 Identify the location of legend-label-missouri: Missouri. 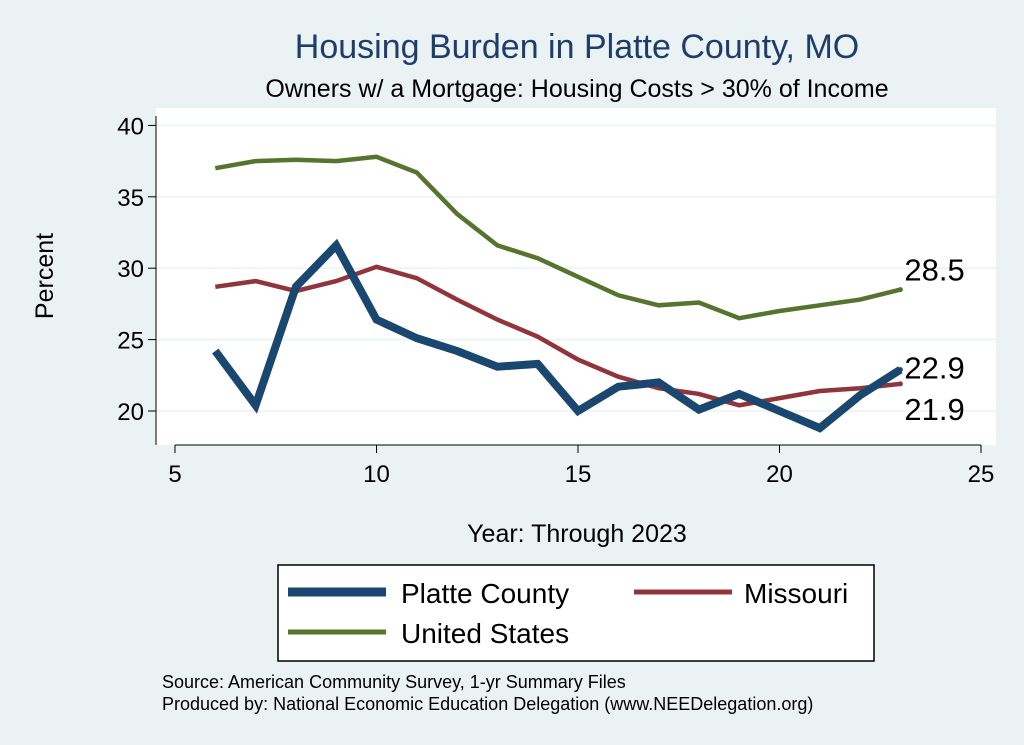
(796, 593).